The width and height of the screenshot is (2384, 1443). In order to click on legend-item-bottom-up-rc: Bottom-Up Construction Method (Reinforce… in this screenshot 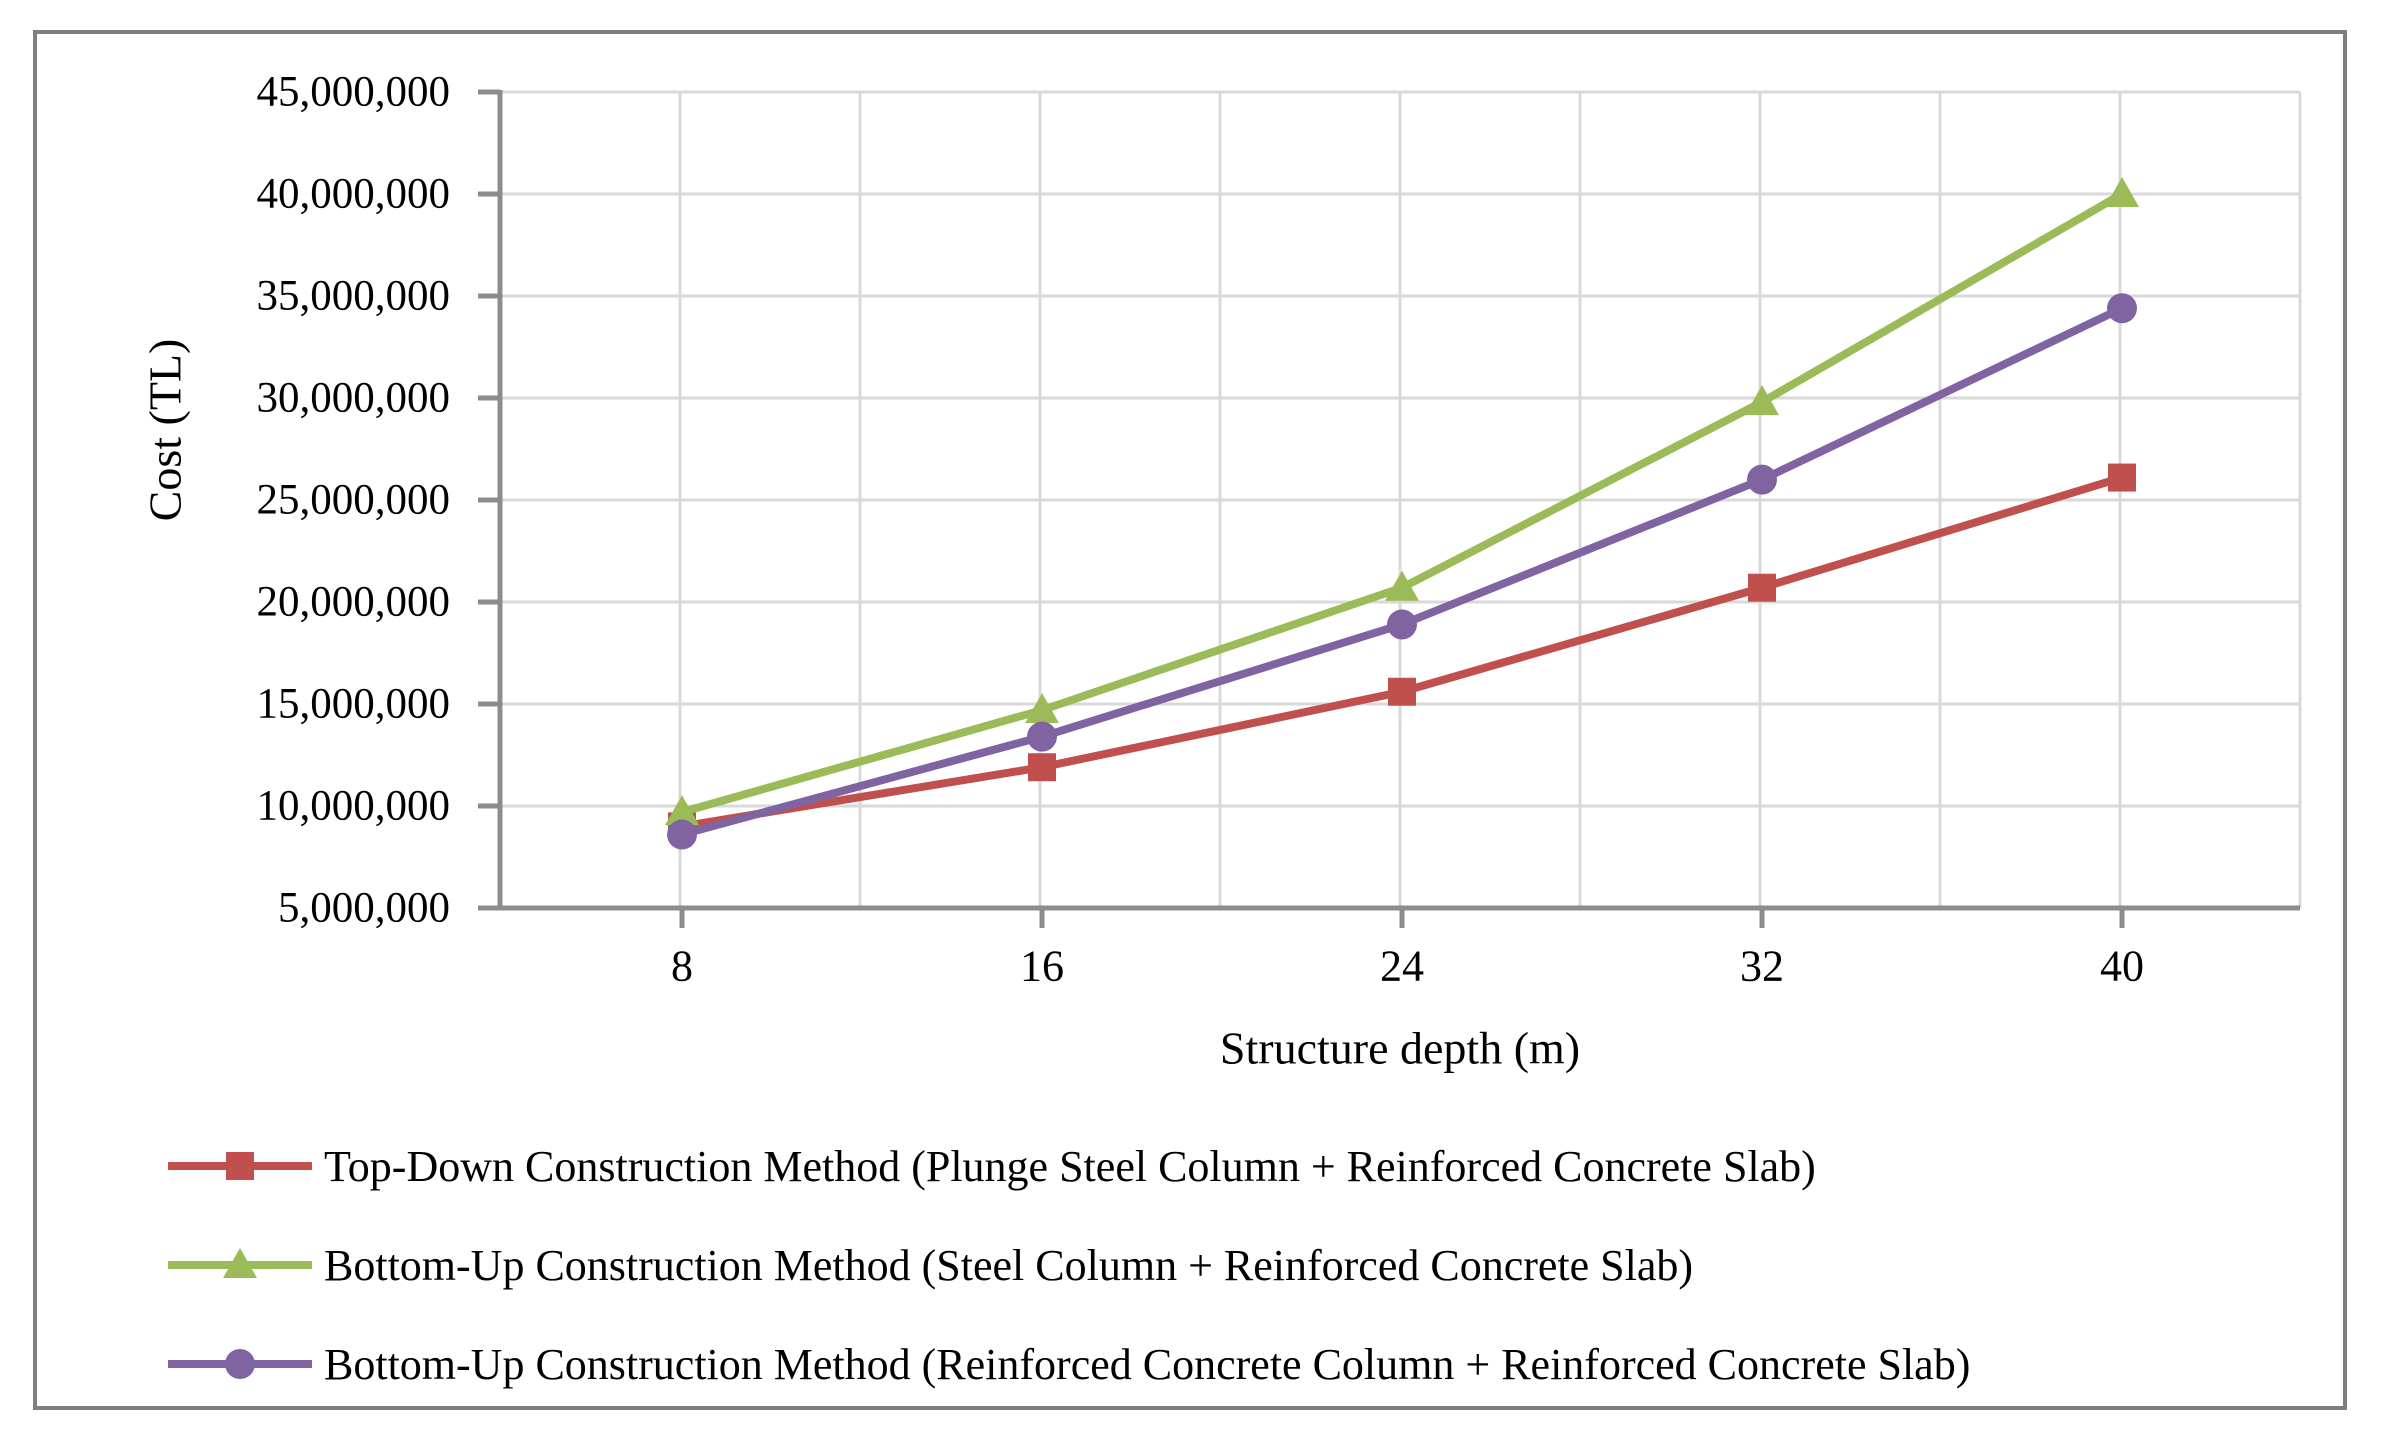, I will do `click(1069, 1364)`.